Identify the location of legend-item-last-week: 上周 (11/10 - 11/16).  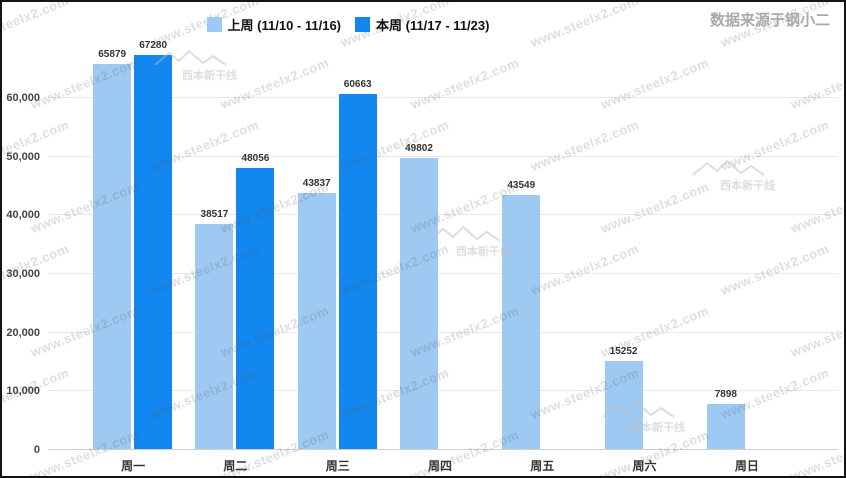
(273, 24).